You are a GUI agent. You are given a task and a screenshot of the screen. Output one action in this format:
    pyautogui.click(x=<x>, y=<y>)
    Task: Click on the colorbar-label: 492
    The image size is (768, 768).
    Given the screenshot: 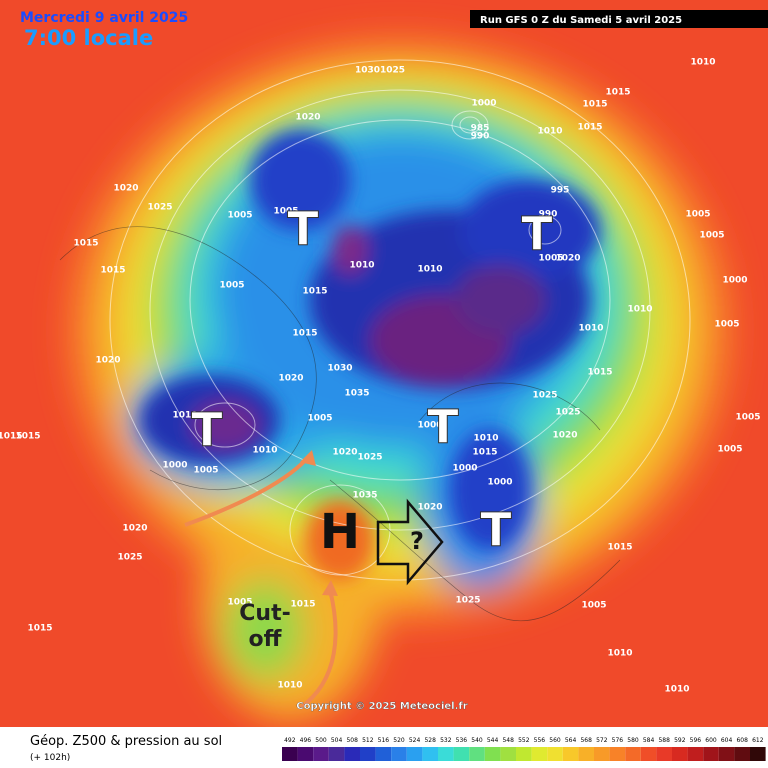 What is the action you would take?
    pyautogui.click(x=290, y=740)
    